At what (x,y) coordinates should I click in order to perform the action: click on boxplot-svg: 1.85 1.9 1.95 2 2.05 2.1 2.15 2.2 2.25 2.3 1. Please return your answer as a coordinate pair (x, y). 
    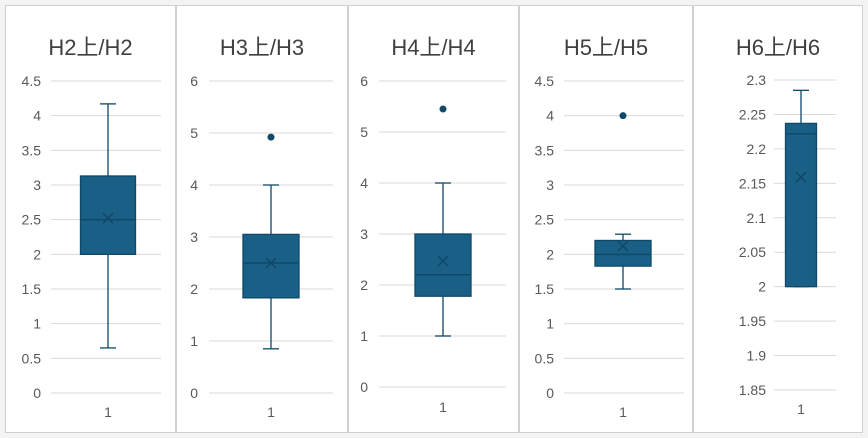
    Looking at the image, I should click on (787, 244).